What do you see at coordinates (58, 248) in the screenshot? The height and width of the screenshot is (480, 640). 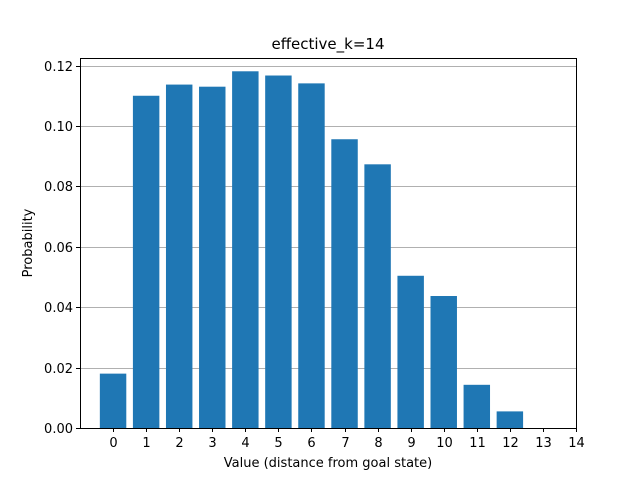 I see `y-tick-label: 0.06` at bounding box center [58, 248].